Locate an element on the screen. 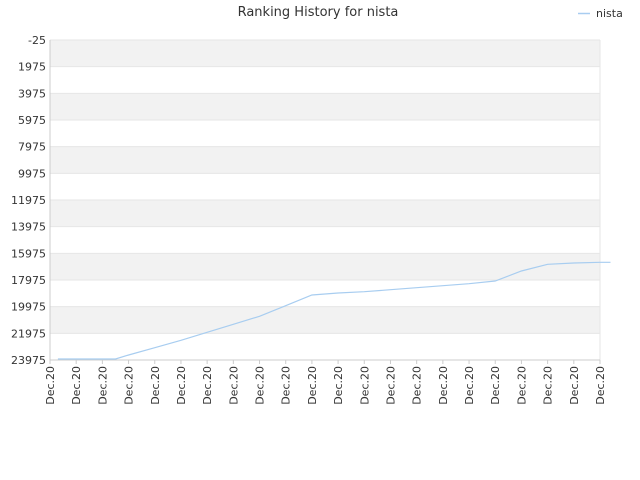  y-tick-label: 7975 is located at coordinates (32, 147).